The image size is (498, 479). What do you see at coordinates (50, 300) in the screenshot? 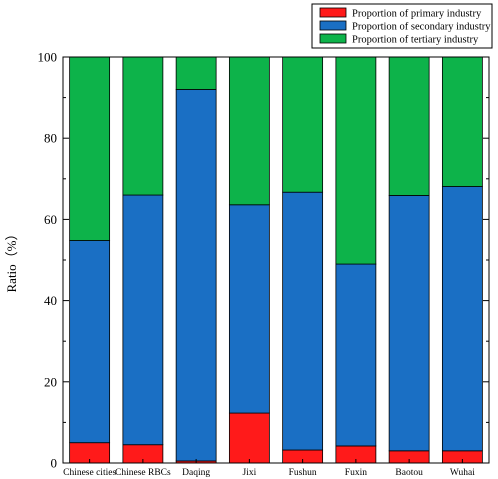
I see `y-tick-label-2: 40` at bounding box center [50, 300].